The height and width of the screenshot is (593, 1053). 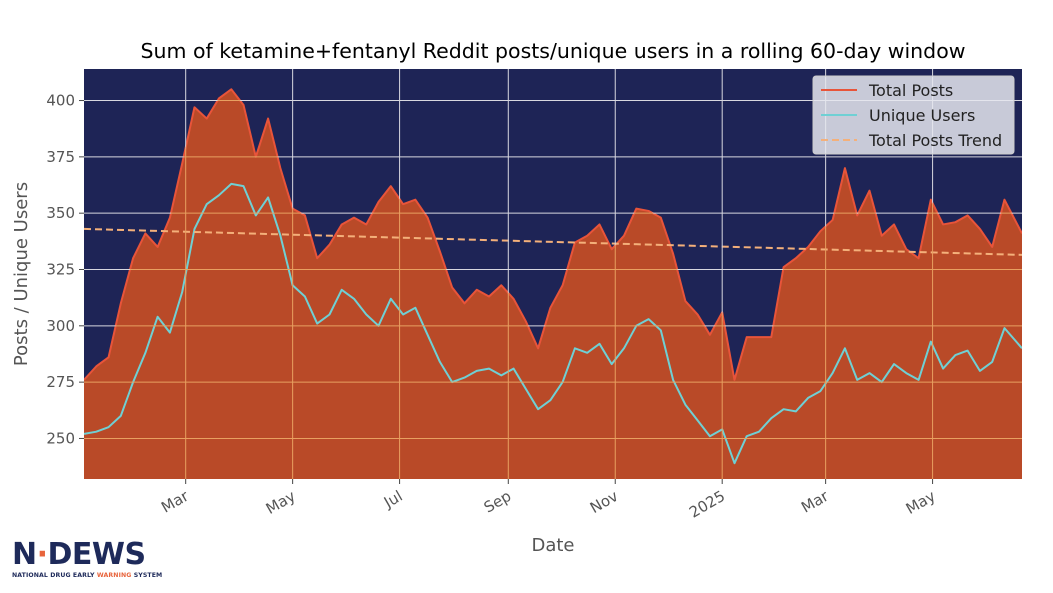 What do you see at coordinates (60, 157) in the screenshot?
I see `y-tick-label: 375` at bounding box center [60, 157].